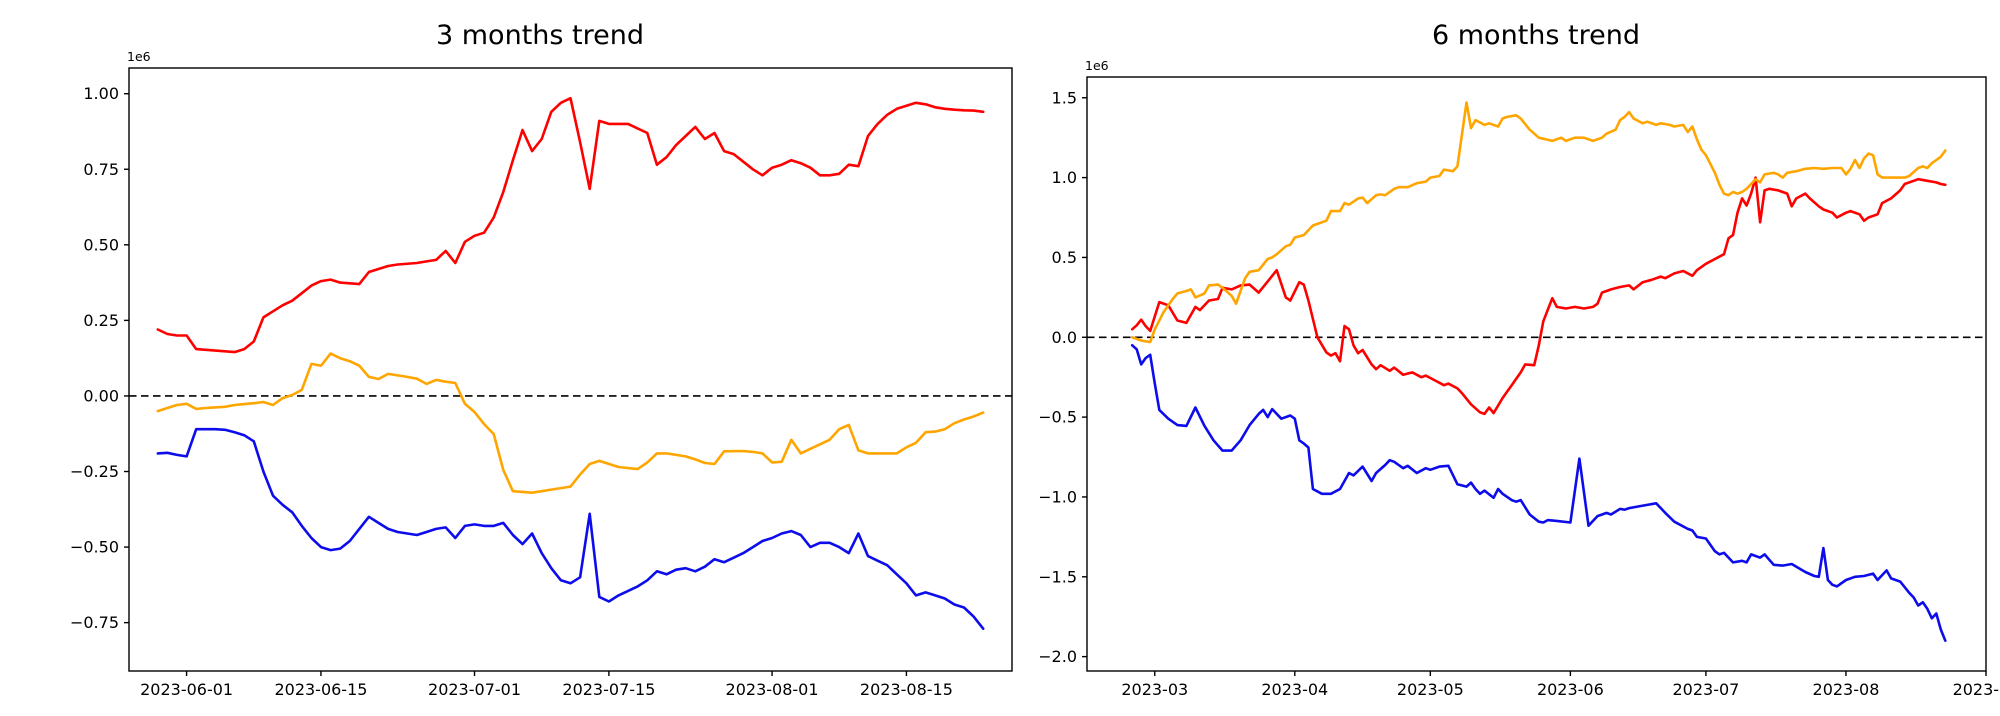  Describe the element at coordinates (186, 689) in the screenshot. I see `x-tick-label: 2023-06-01` at that location.